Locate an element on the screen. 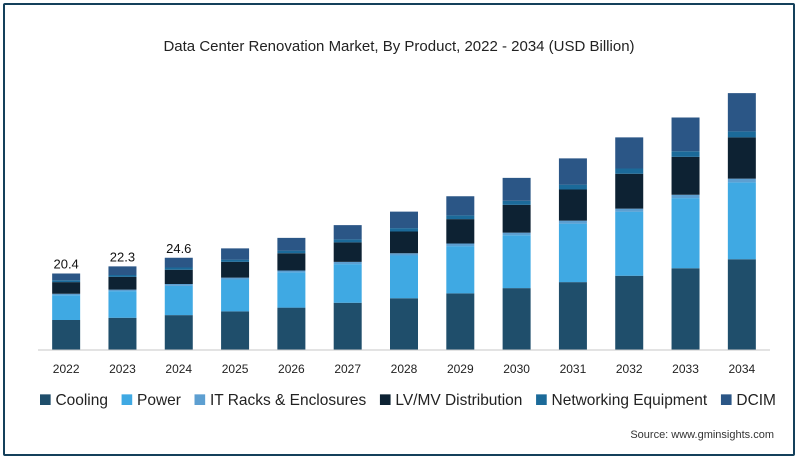  x-tick-label: 2030 is located at coordinates (516, 369).